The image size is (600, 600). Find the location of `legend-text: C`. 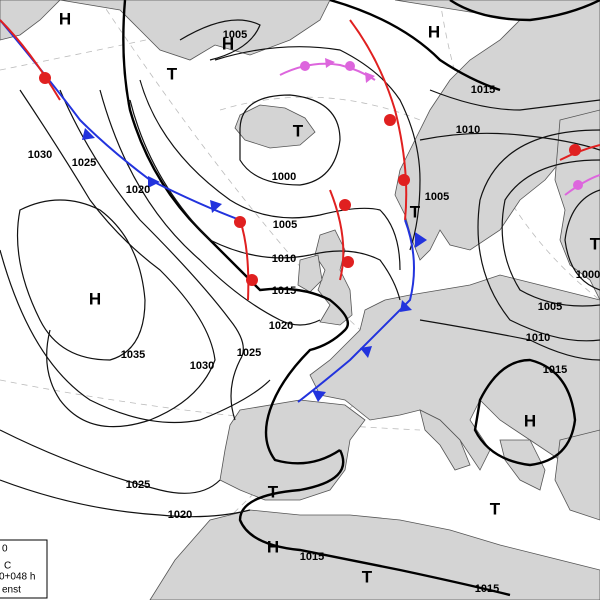

legend-text: C is located at coordinates (7, 566).